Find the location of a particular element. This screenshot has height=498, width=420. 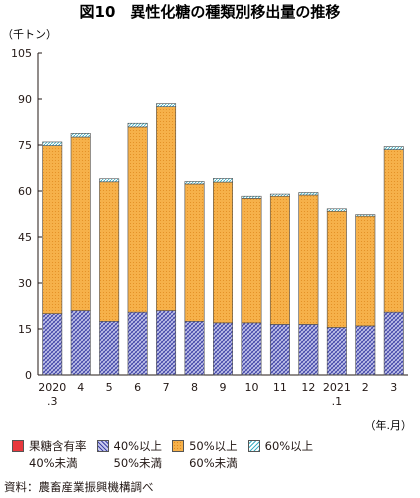

legend-item-40-50: 40%以上 50%未満 is located at coordinates (129, 455).